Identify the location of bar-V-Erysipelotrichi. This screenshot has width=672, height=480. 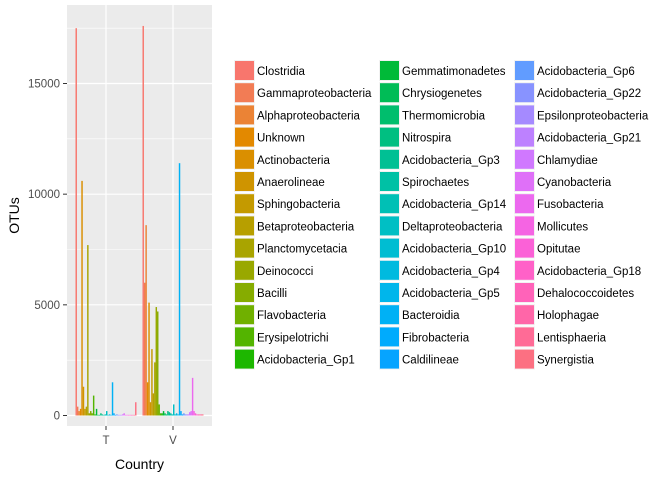
(160, 414).